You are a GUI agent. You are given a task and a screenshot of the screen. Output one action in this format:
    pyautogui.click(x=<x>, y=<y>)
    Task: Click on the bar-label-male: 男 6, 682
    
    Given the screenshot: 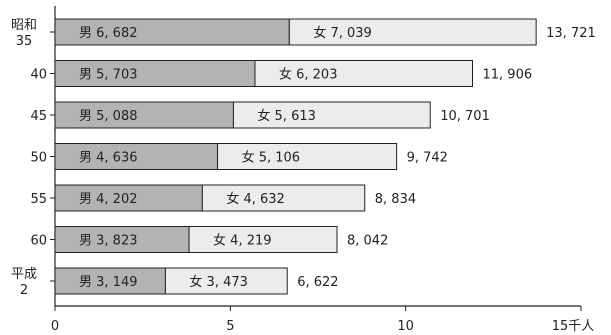 What is the action you would take?
    pyautogui.click(x=108, y=33)
    